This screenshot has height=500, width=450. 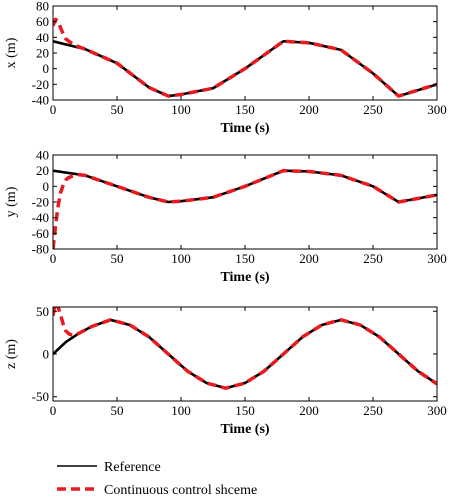 What do you see at coordinates (40, 396) in the screenshot?
I see `y-tick-label: -50` at bounding box center [40, 396].